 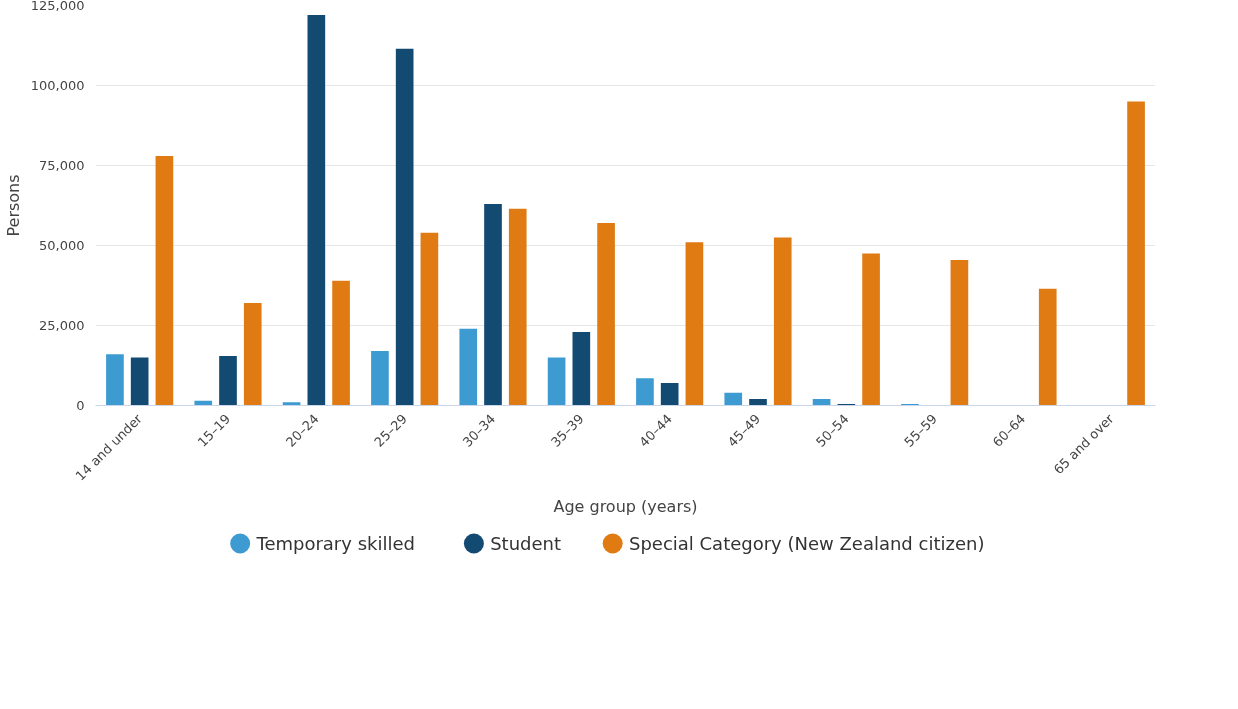 What do you see at coordinates (62, 165) in the screenshot?
I see `y-tick-label: 75,000` at bounding box center [62, 165].